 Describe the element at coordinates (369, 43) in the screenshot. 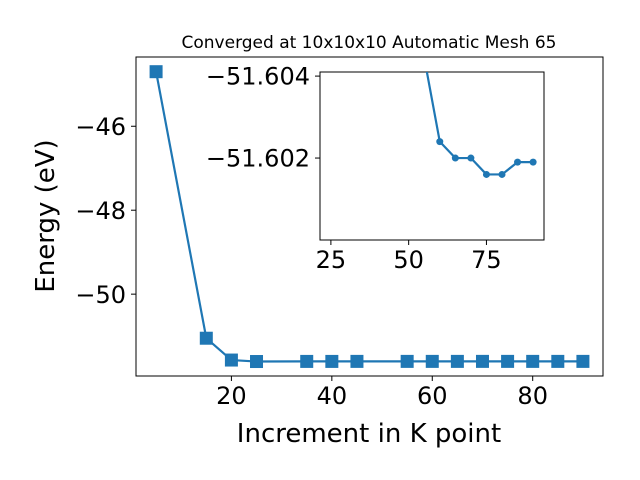

I see `chart-title: Converged at 10x10x10 Automatic Mesh 65` at that location.